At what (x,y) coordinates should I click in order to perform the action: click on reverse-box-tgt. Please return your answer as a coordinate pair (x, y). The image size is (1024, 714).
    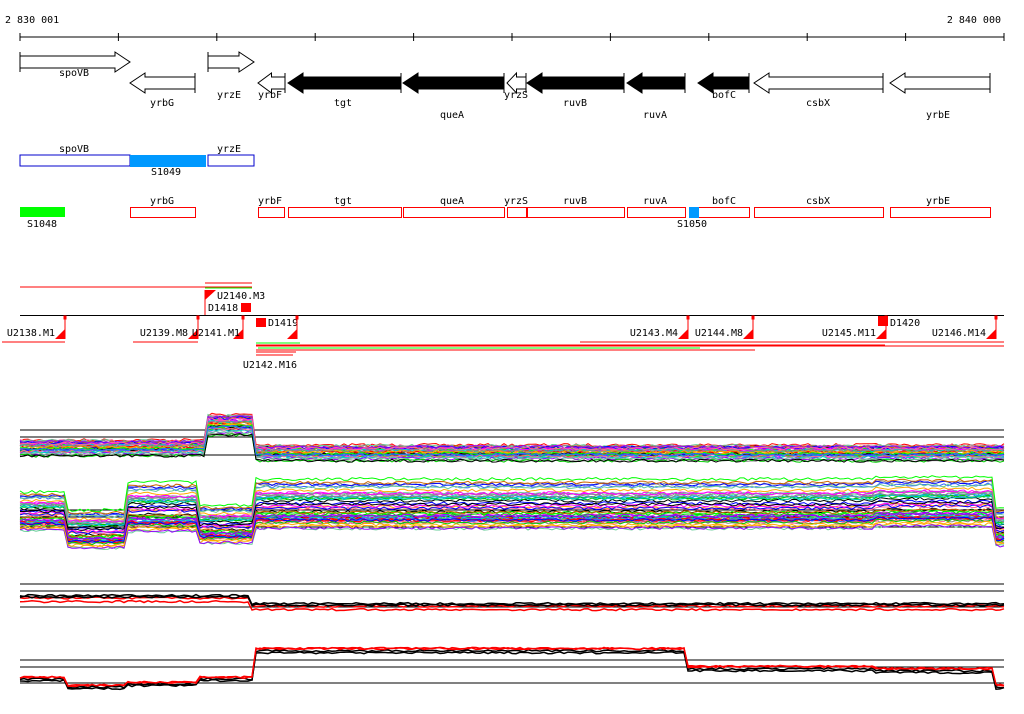
    Looking at the image, I should click on (345, 212).